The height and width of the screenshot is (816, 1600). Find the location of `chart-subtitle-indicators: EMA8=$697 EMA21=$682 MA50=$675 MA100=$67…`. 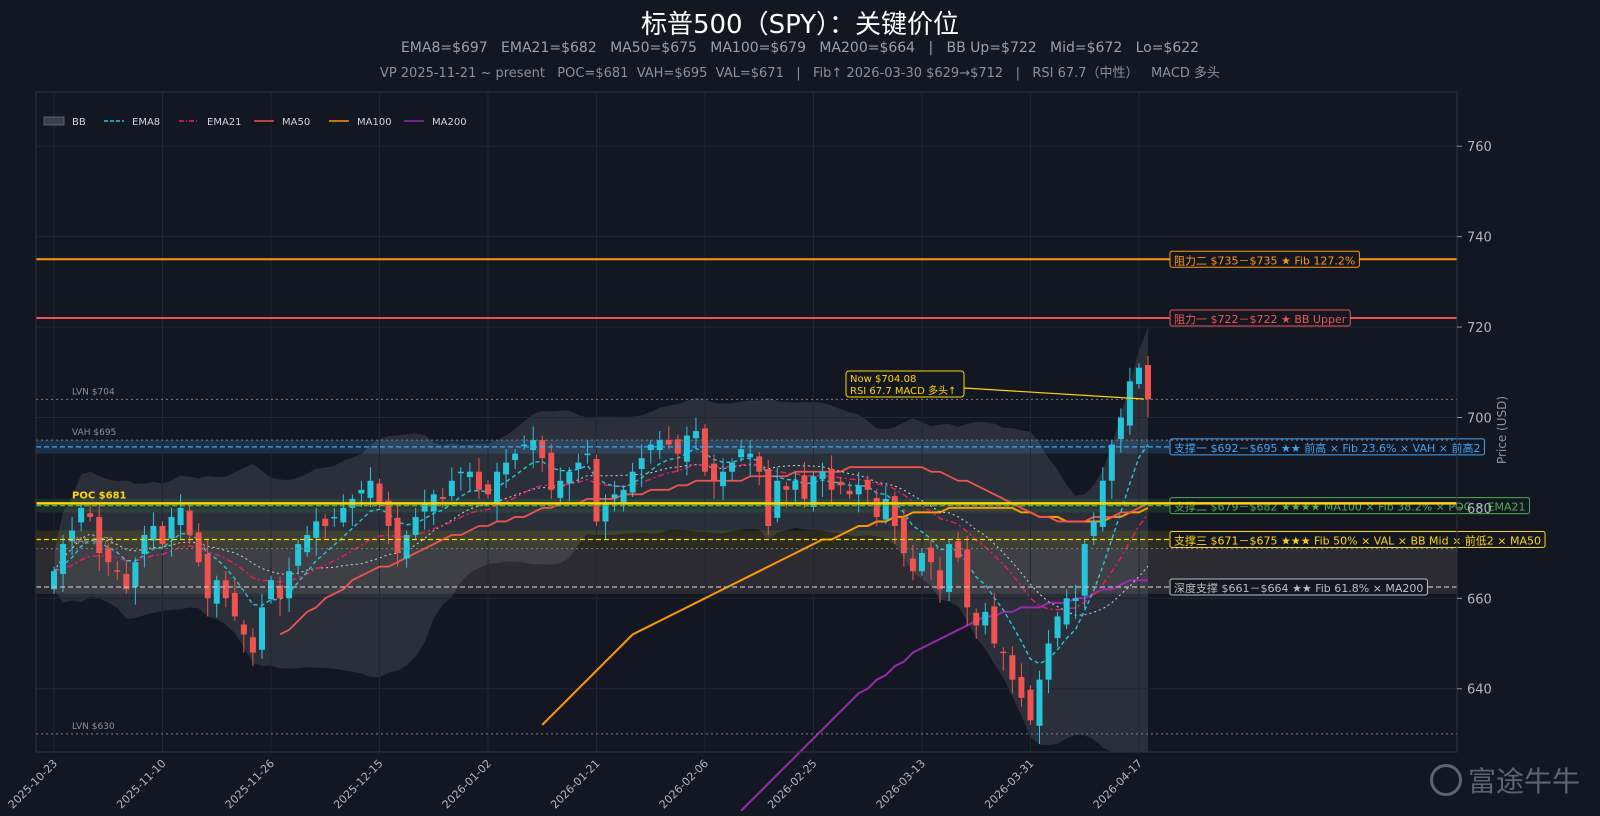

chart-subtitle-indicators: EMA8=$697 EMA21=$682 MA50=$675 MA100=$67… is located at coordinates (800, 48).